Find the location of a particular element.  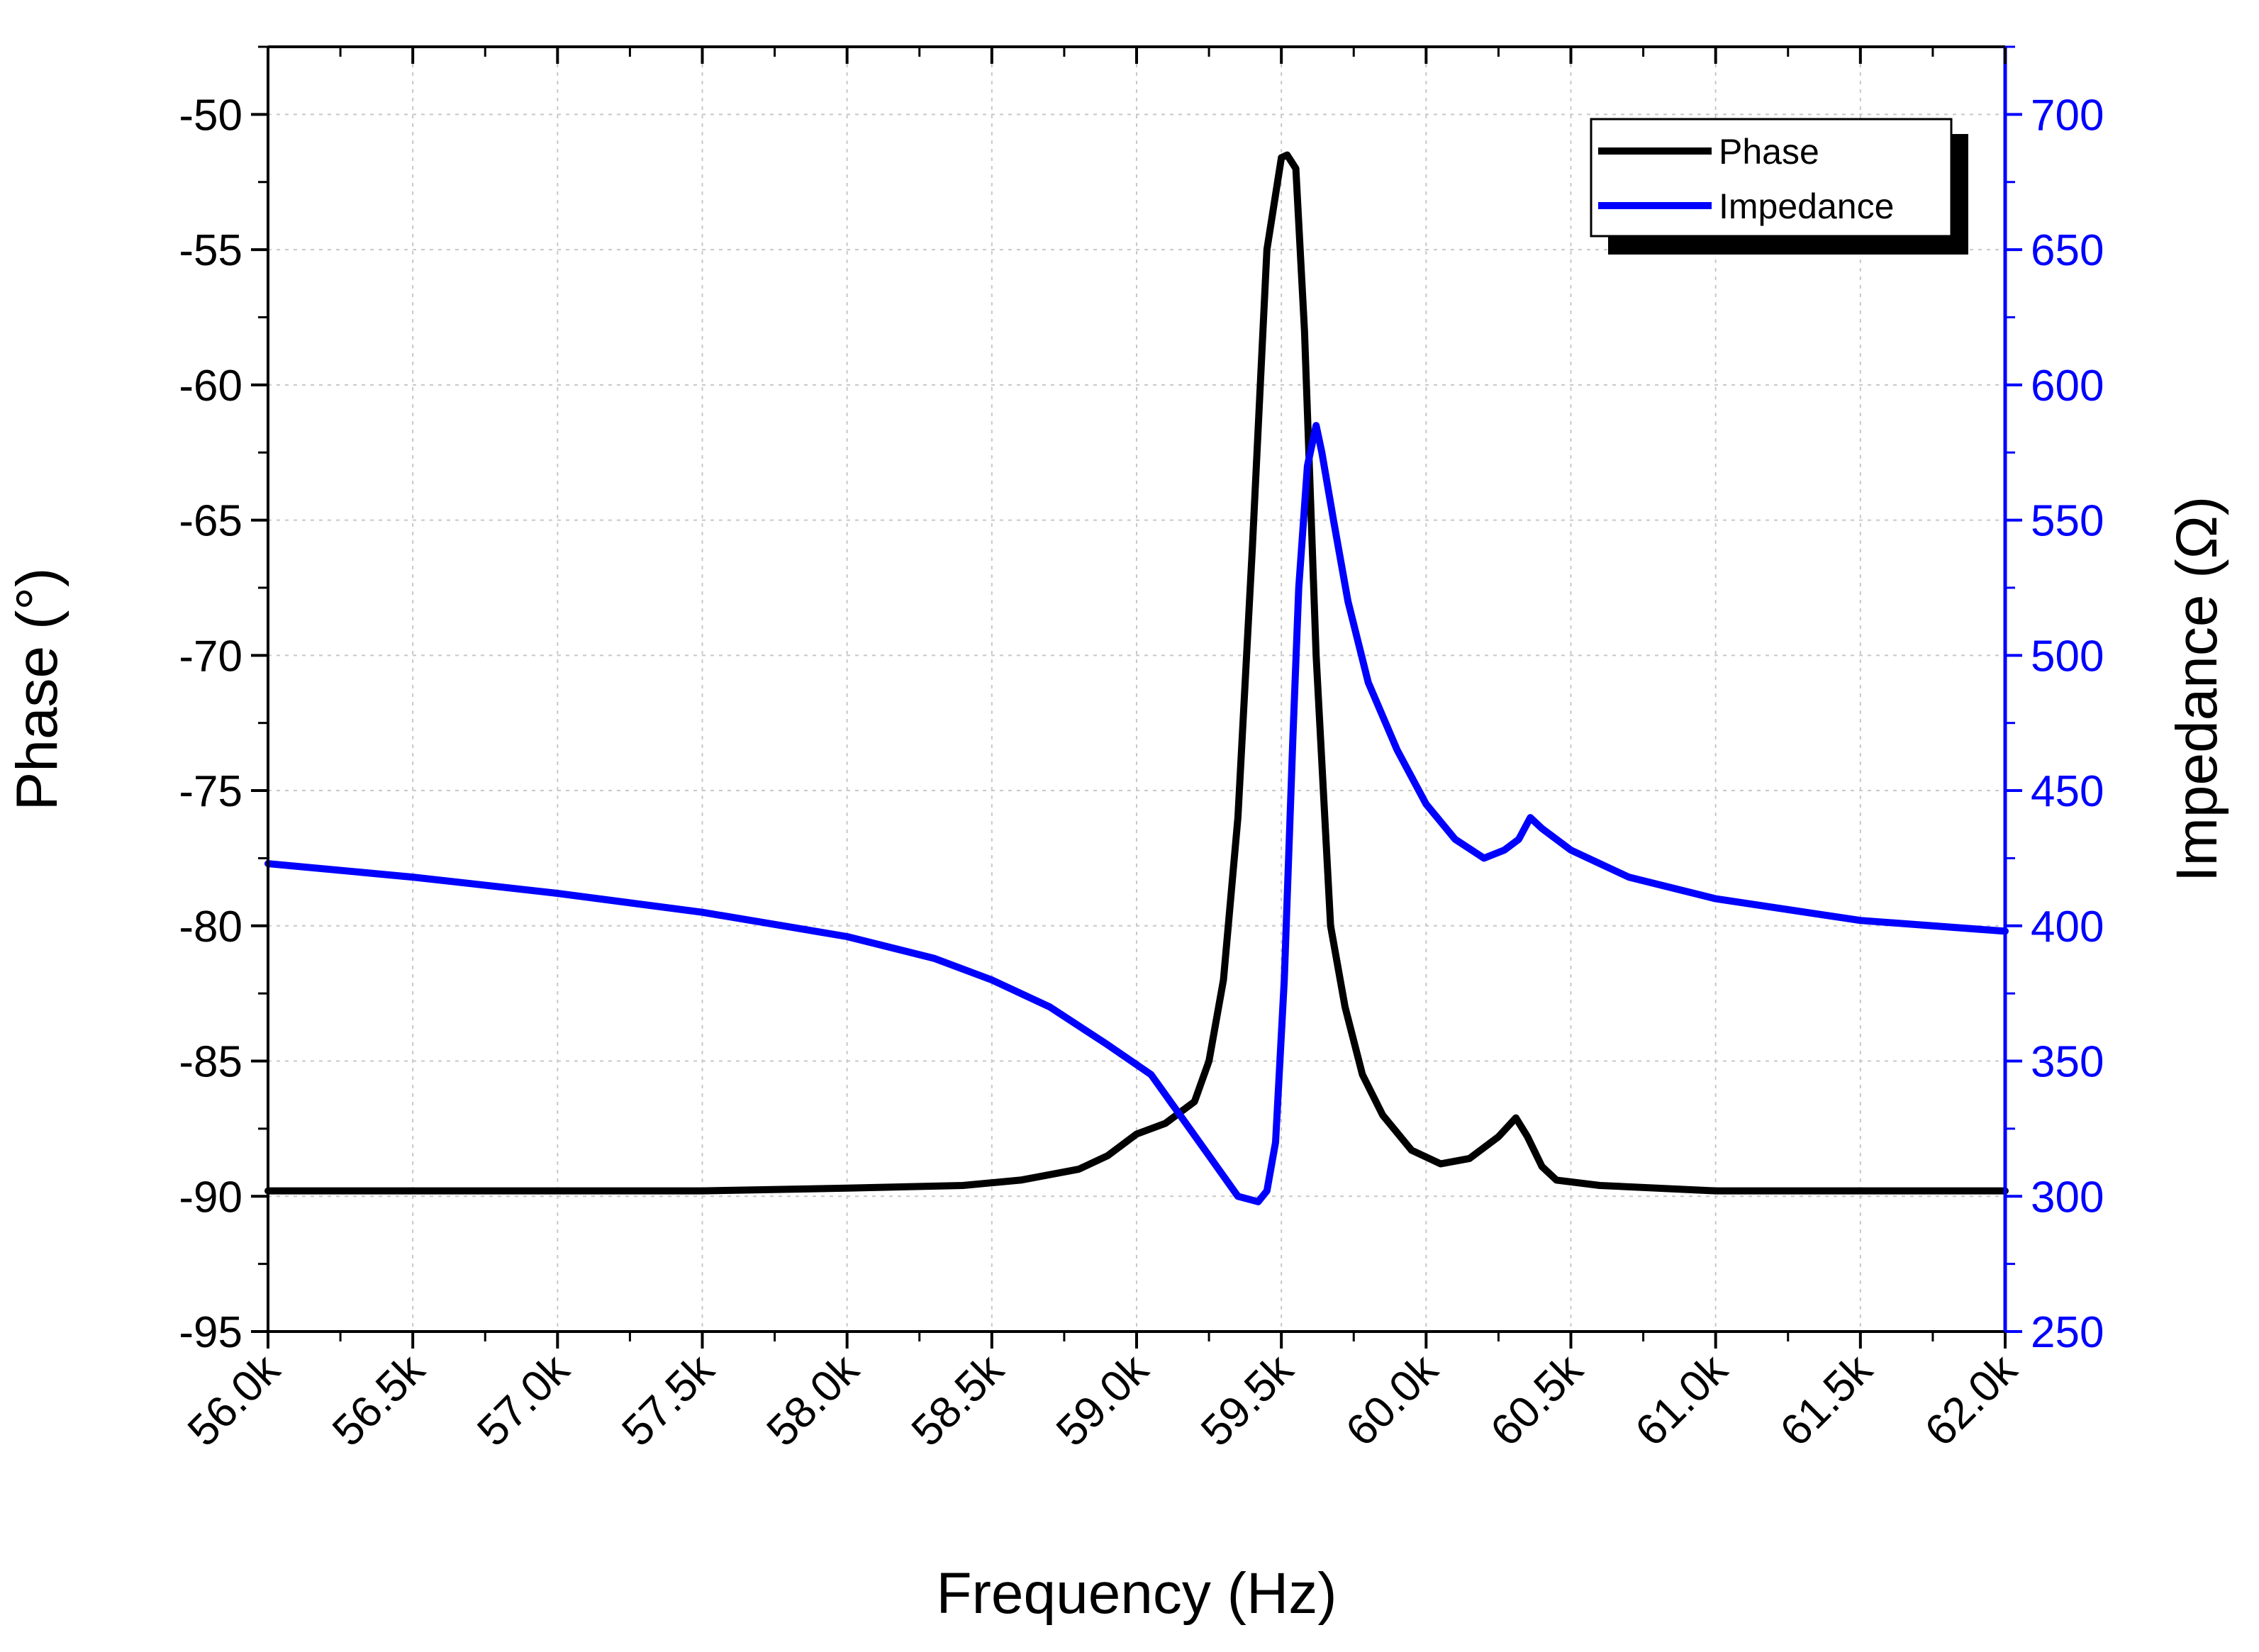

y-right-tick-label: 300 is located at coordinates (2067, 1197).